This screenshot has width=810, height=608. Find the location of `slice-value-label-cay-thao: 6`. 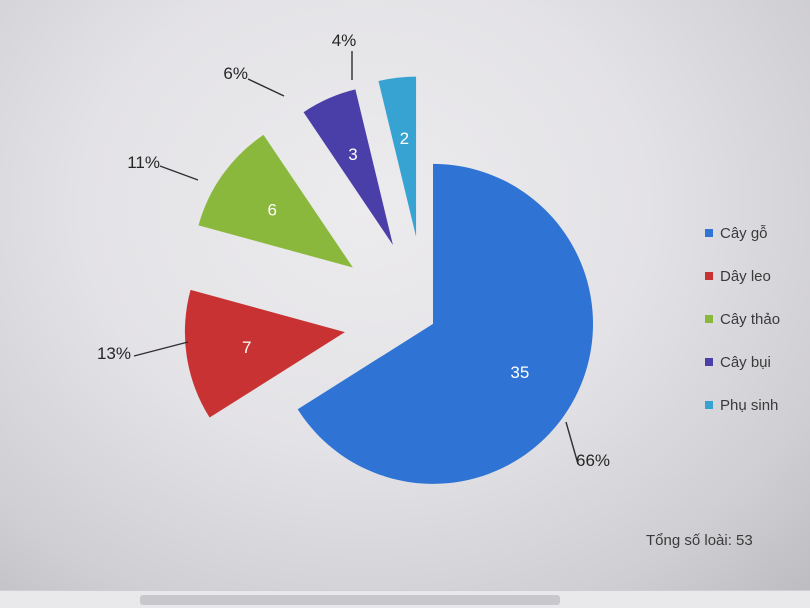

slice-value-label-cay-thao: 6 is located at coordinates (272, 210).